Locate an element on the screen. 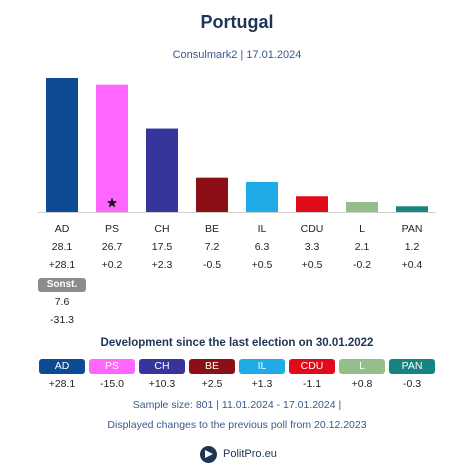  dev-value-pan: -0.3 is located at coordinates (412, 384).